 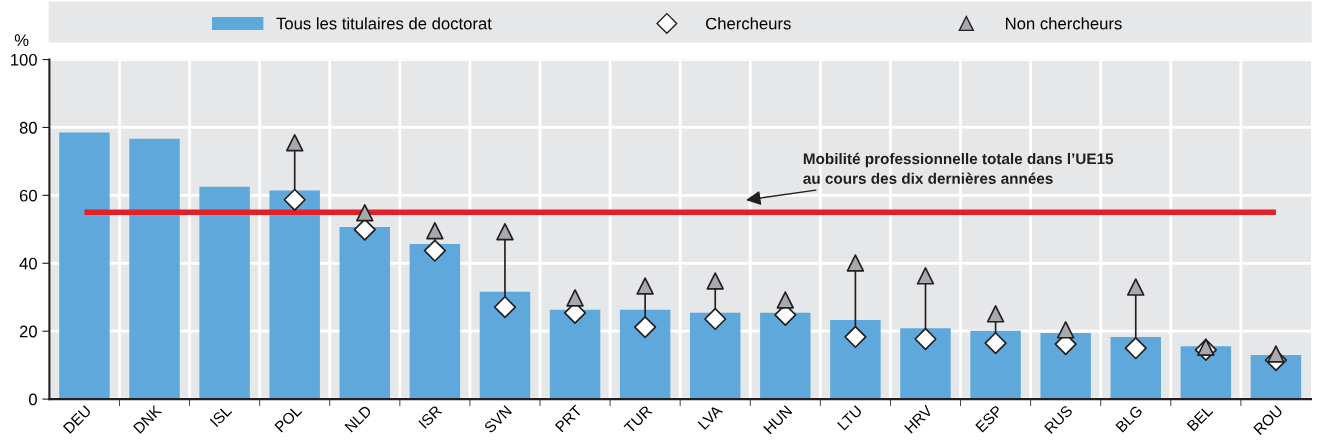 I want to click on legend-label: Chercheurs, so click(x=748, y=23).